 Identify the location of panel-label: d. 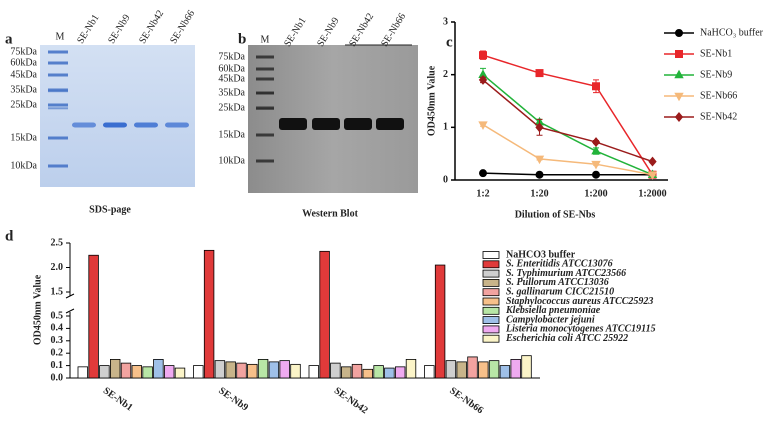
(9, 236).